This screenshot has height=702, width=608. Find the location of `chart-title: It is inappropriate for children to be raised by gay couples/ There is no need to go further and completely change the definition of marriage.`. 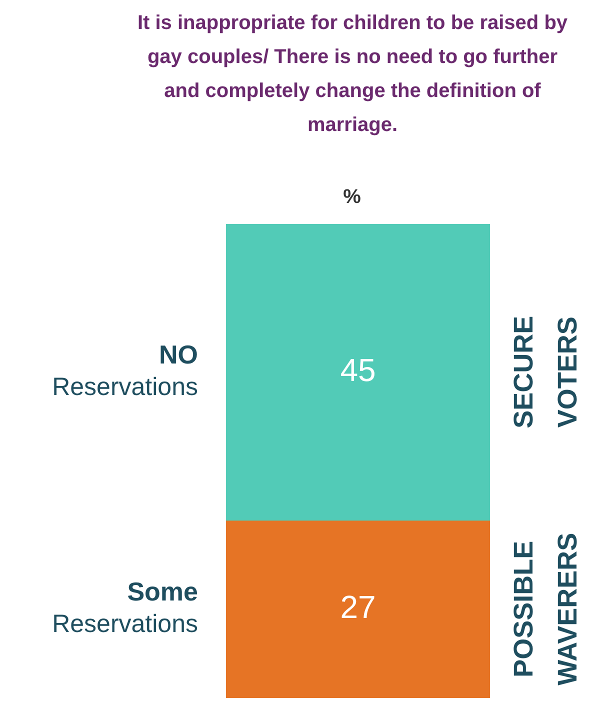

chart-title: It is inappropriate for children to be raised by gay couples/ There is no need to go further and completely change the definition of marriage. is located at coordinates (352, 74).